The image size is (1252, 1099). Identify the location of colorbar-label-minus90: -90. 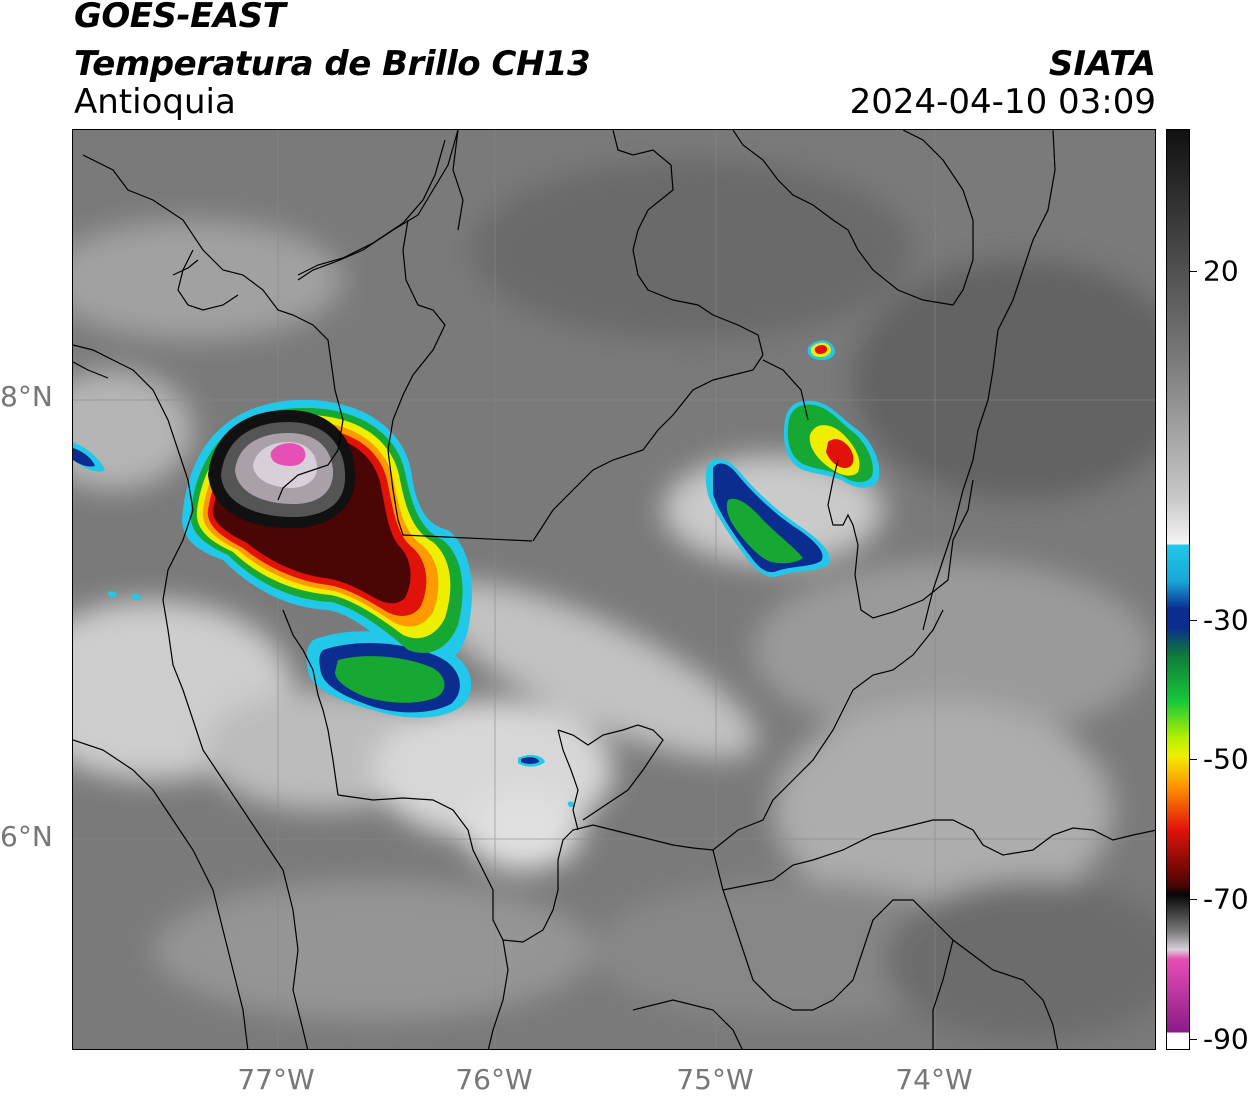
(1226, 1039).